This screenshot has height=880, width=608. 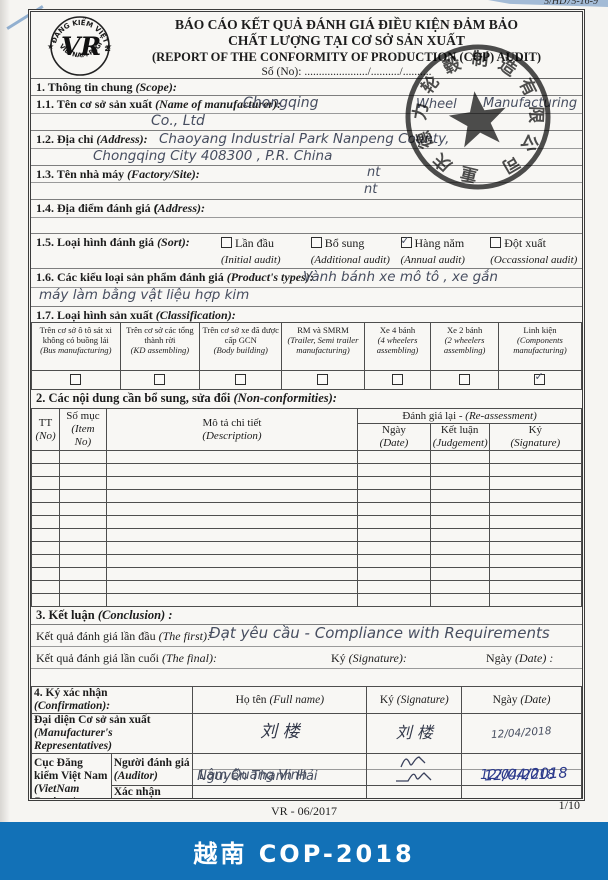 What do you see at coordinates (96, 636) in the screenshot?
I see `conclusion-first-label-vi: Kết quả đánh giá lần đầu` at bounding box center [96, 636].